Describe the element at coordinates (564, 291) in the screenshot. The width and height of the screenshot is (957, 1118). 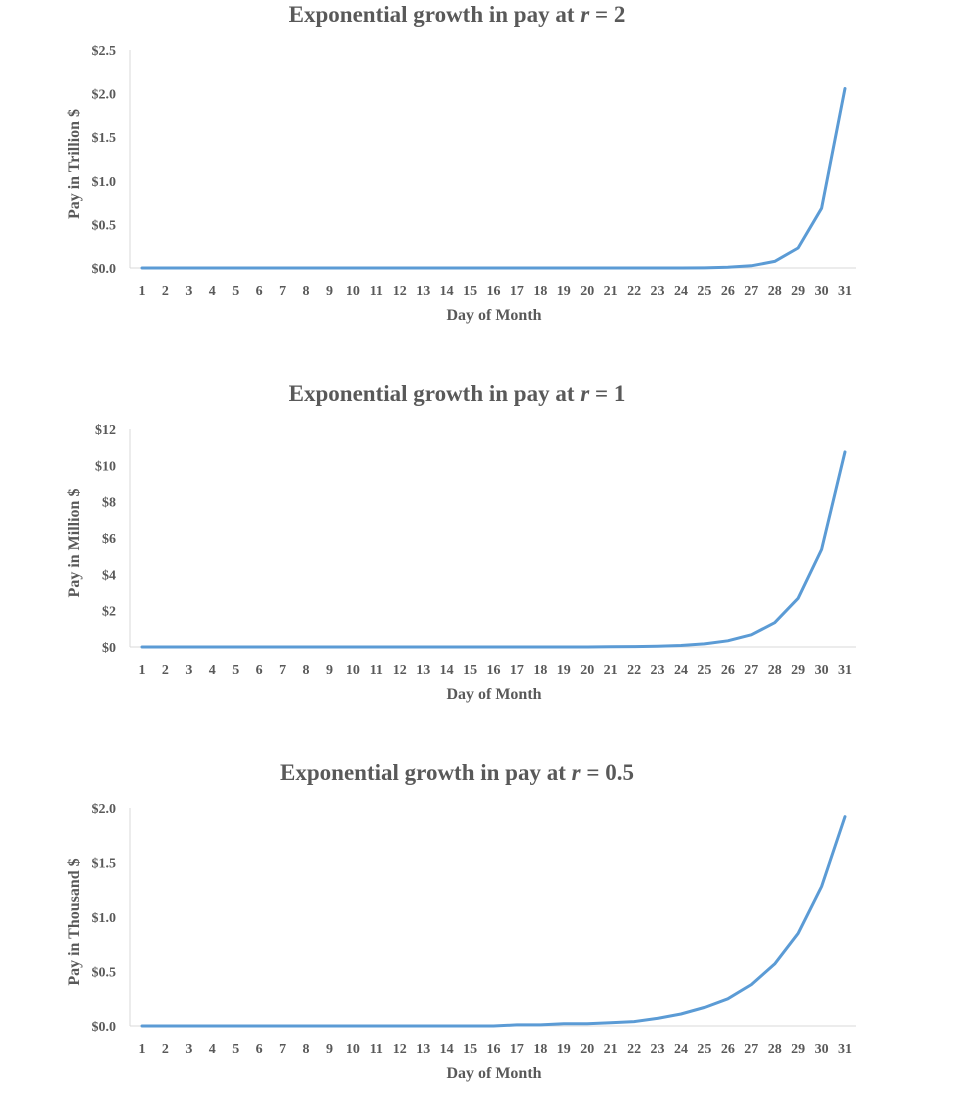
I see `x-tick-label: 19` at that location.